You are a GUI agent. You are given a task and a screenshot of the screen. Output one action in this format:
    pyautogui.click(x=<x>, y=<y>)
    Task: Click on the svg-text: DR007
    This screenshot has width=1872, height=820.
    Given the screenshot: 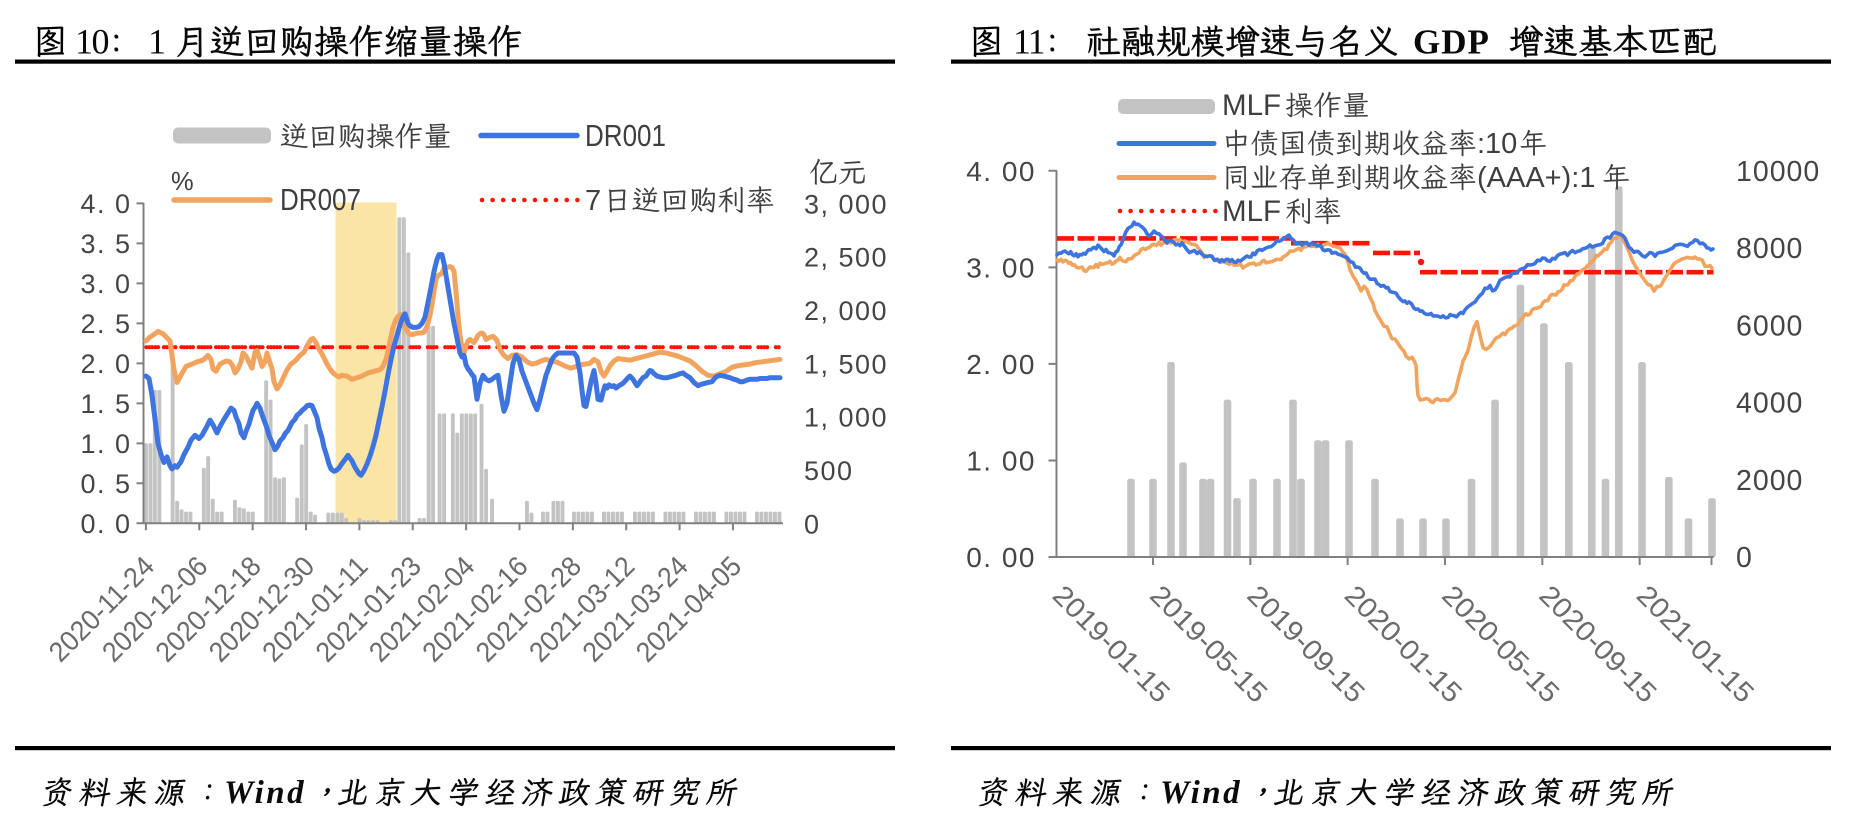 What is the action you would take?
    pyautogui.click(x=320, y=199)
    